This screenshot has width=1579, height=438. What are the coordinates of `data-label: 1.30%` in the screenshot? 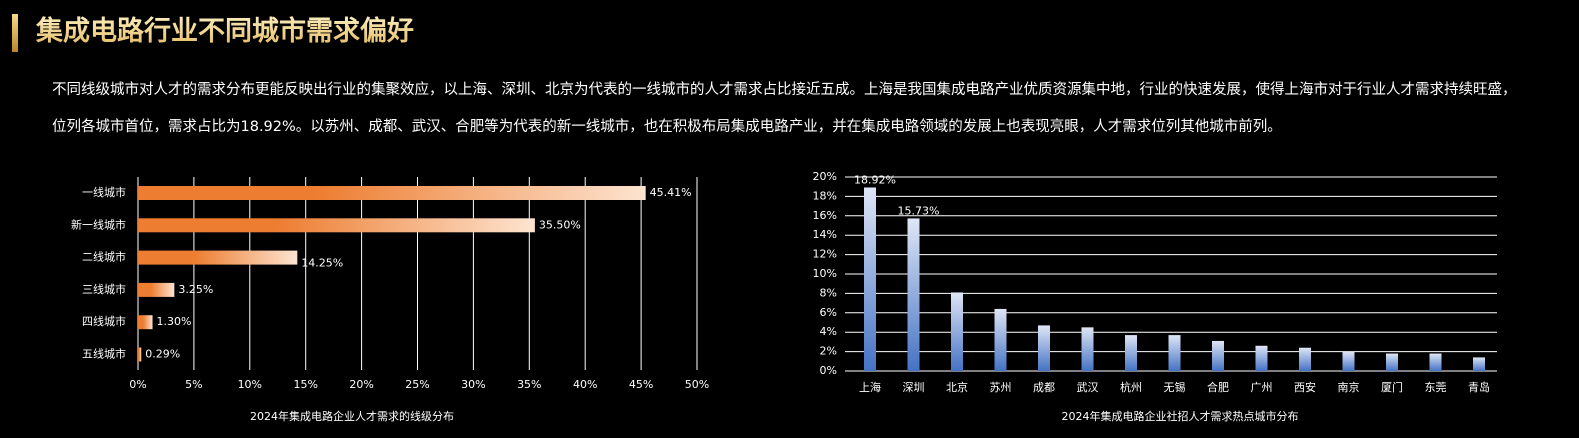 It's located at (174, 321).